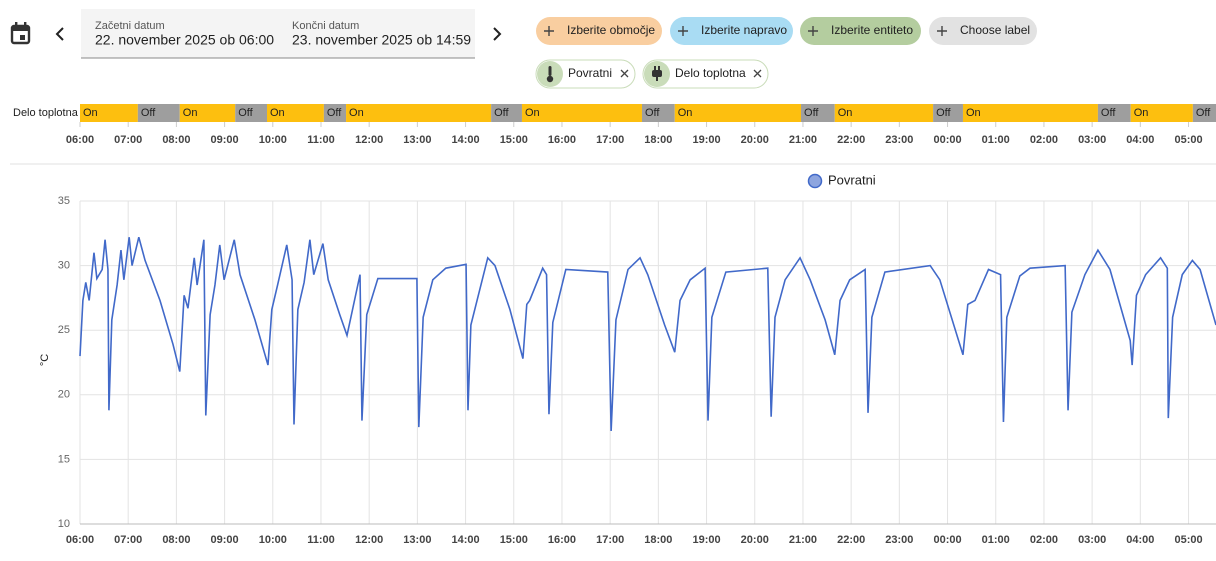 This screenshot has width=1216, height=561. What do you see at coordinates (585, 74) in the screenshot?
I see `selected-chip: Povratni` at bounding box center [585, 74].